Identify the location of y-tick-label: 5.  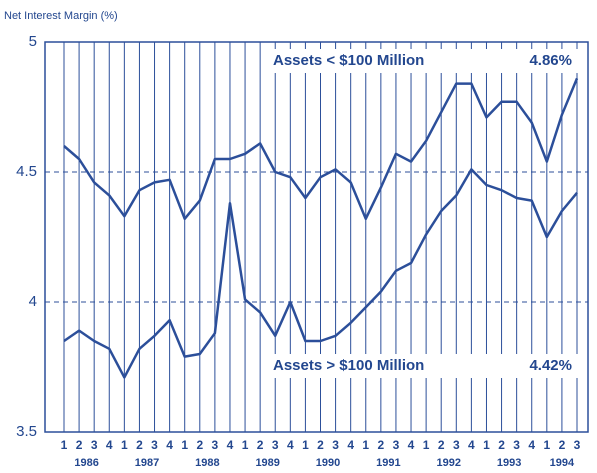
(33, 41).